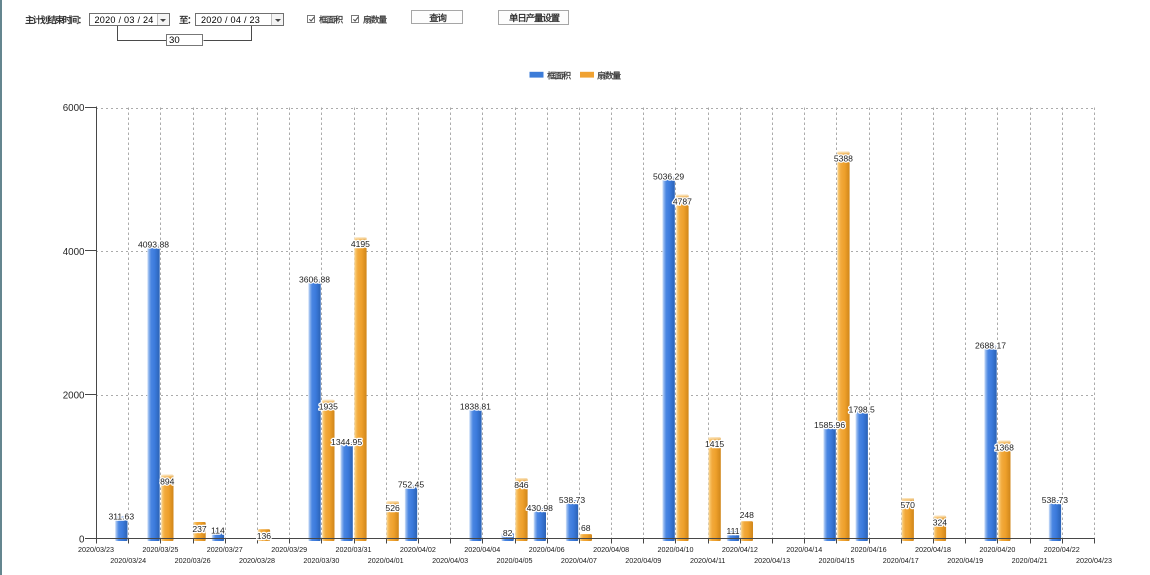 This screenshot has width=1150, height=575. Describe the element at coordinates (289, 549) in the screenshot. I see `svg-text: 2020/03/29` at that location.